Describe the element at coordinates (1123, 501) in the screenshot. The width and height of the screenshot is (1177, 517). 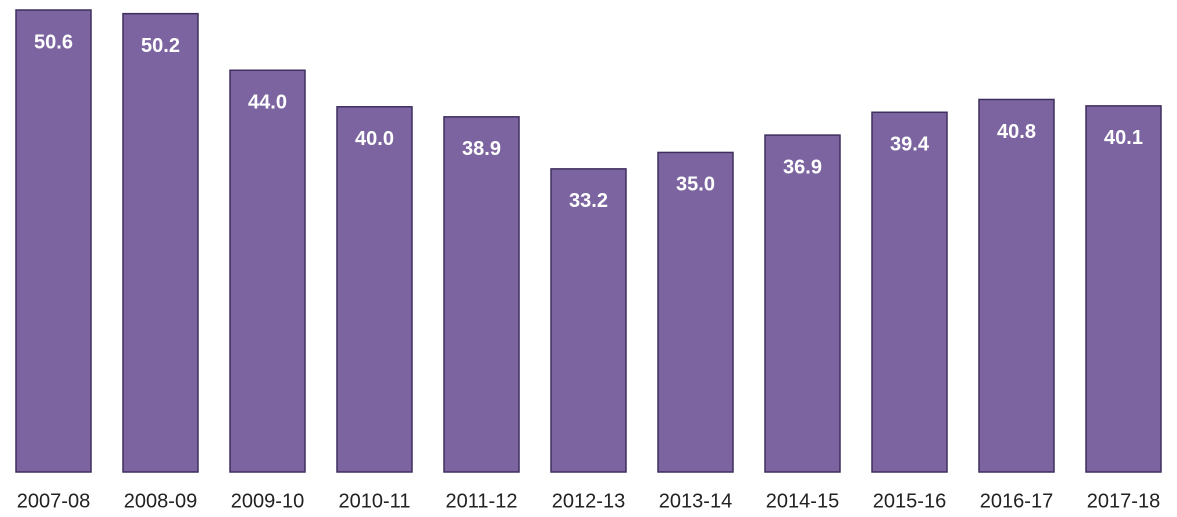
I see `x-tick-label: 2017-18` at that location.